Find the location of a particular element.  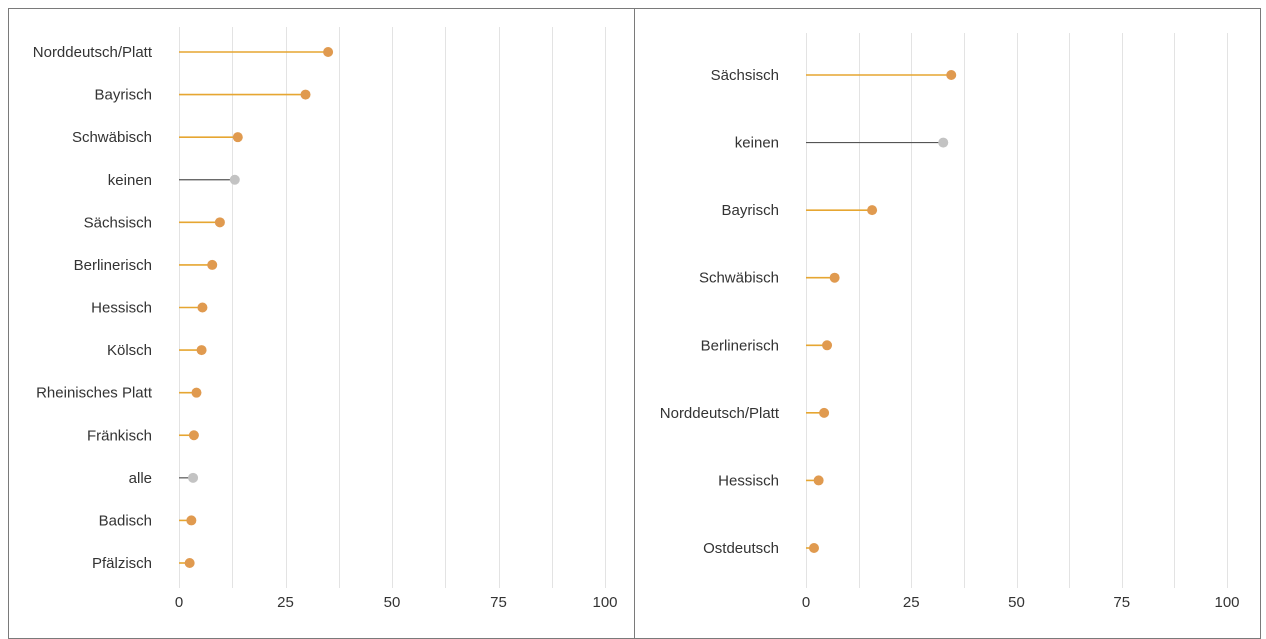

category-label: Rheinisches Platt is located at coordinates (94, 393).